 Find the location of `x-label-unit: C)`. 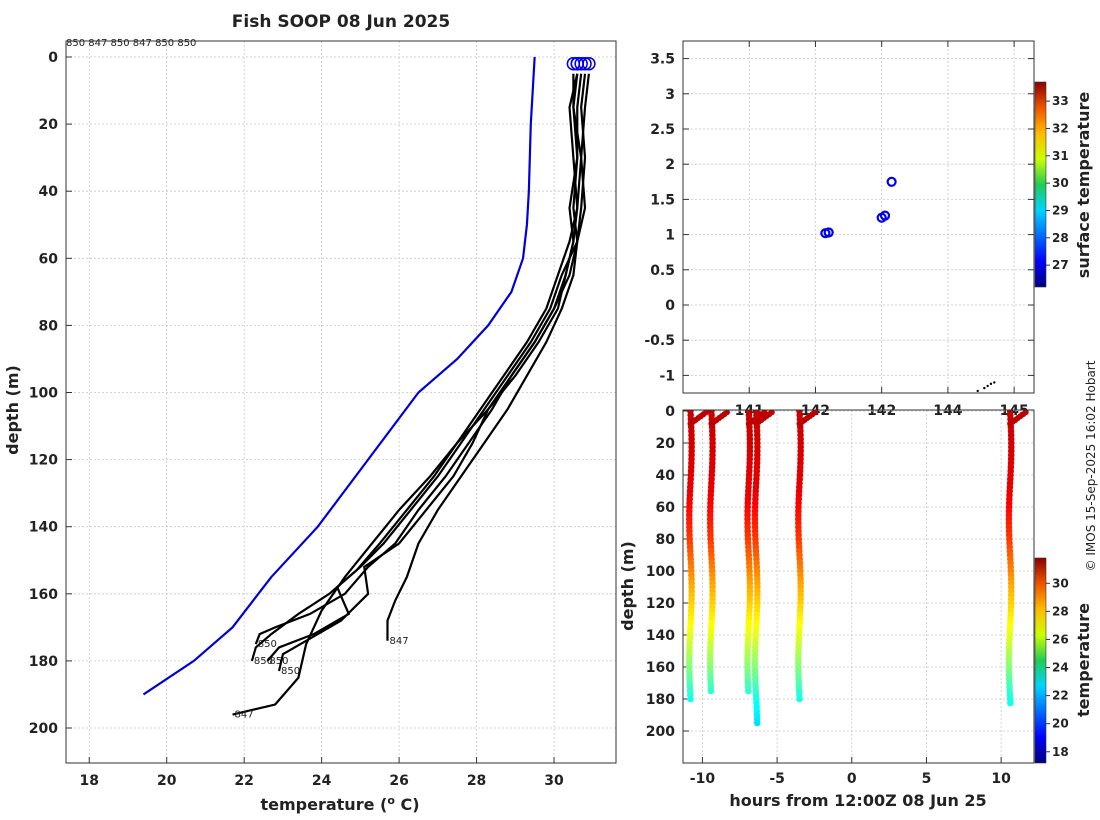

x-label-unit: C) is located at coordinates (407, 804).